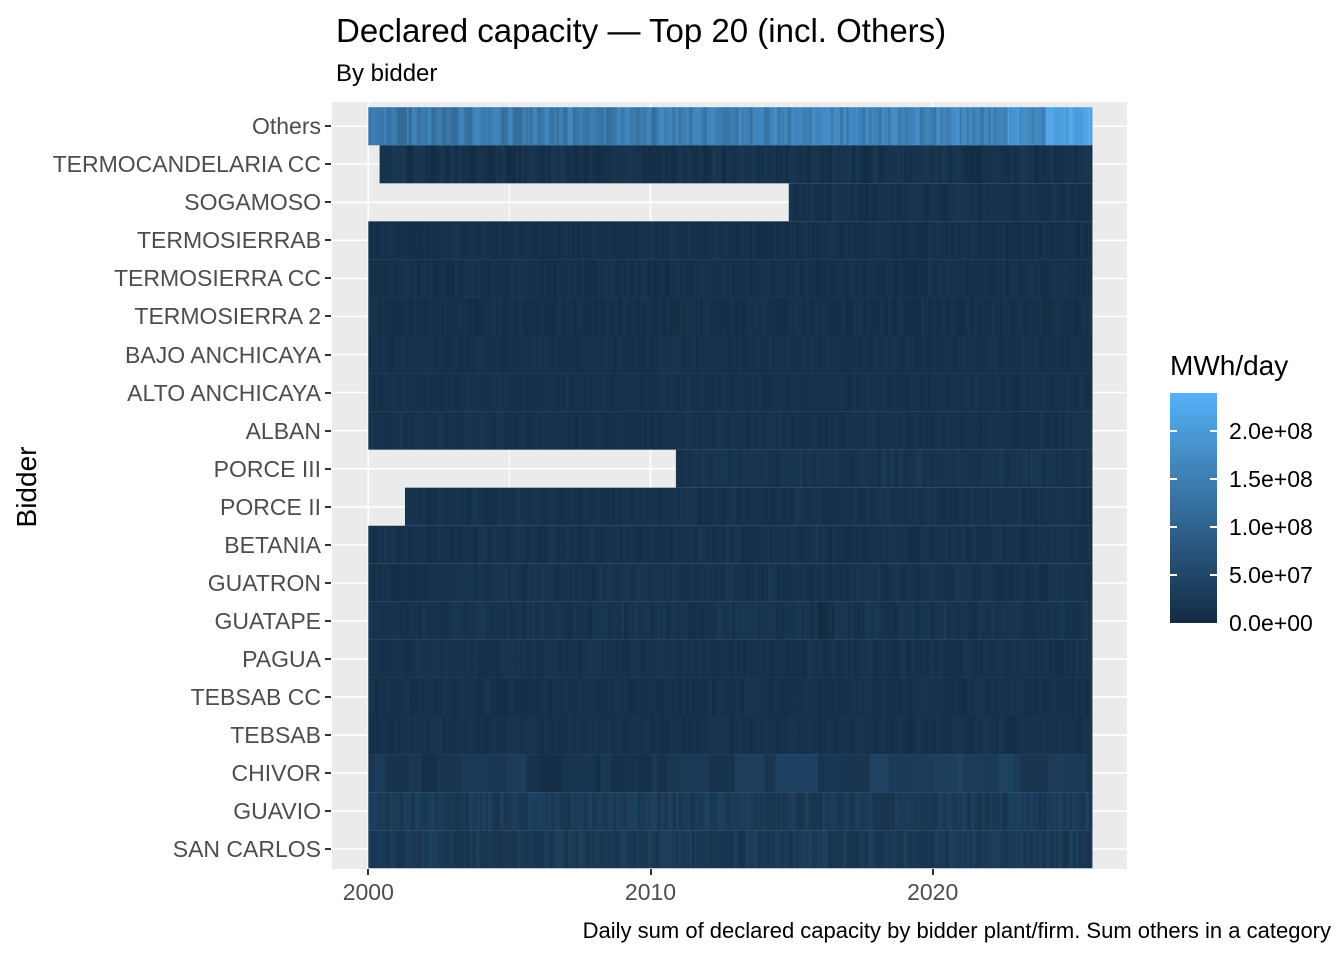 The width and height of the screenshot is (1344, 960). What do you see at coordinates (281, 658) in the screenshot?
I see `y-tick-label: PAGUA` at bounding box center [281, 658].